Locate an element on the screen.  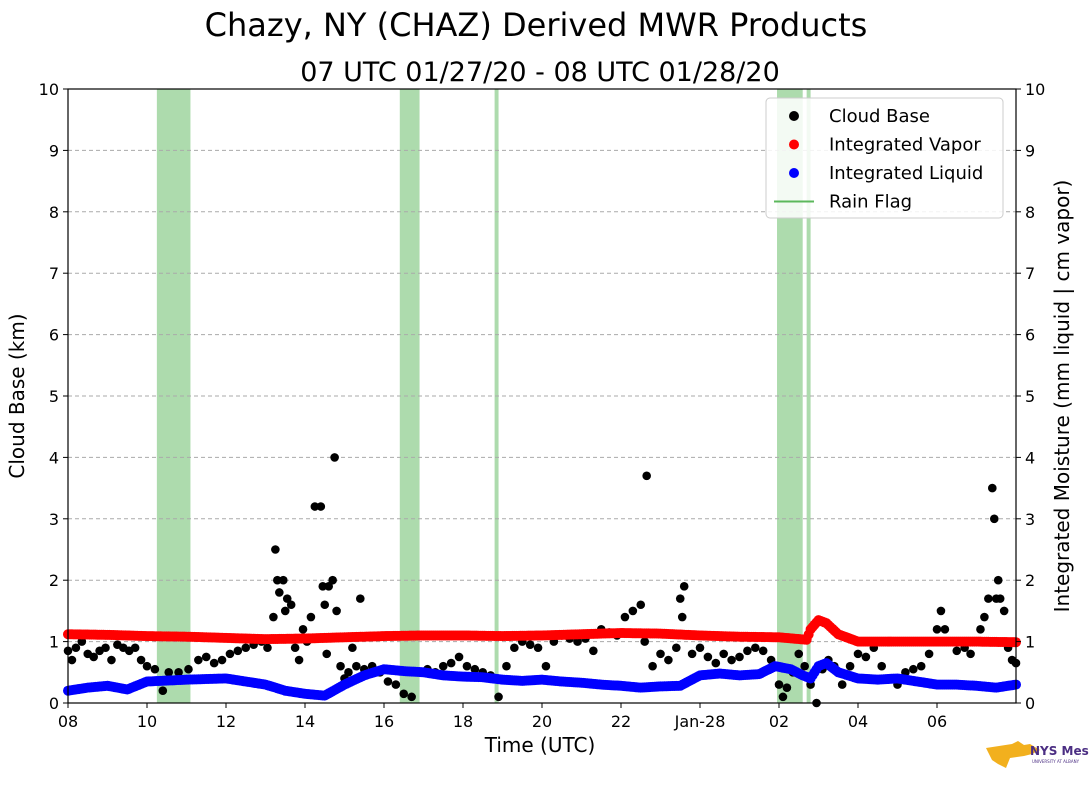
y-tick-label-right: 2 is located at coordinates (1030, 580).